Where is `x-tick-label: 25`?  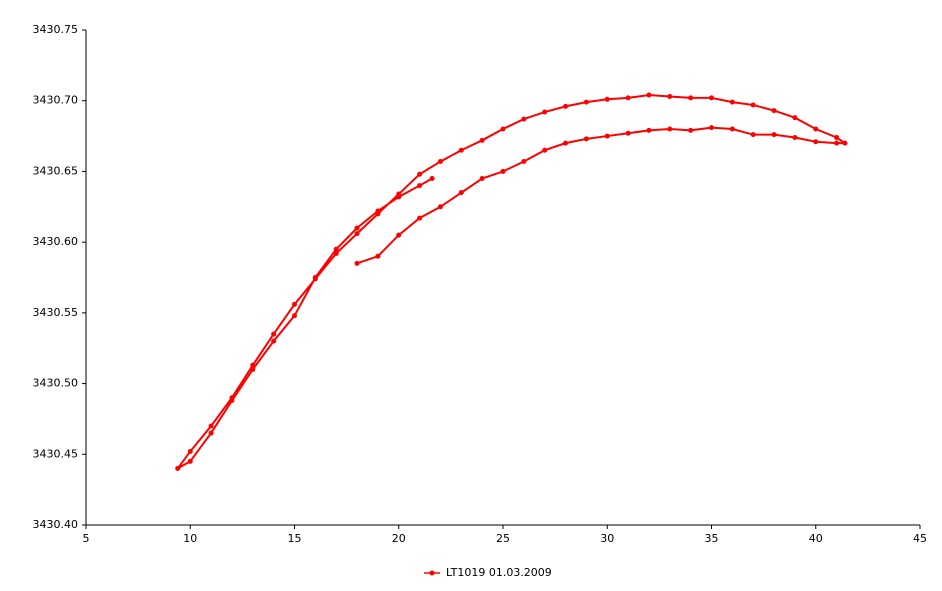 x-tick-label: 25 is located at coordinates (503, 538).